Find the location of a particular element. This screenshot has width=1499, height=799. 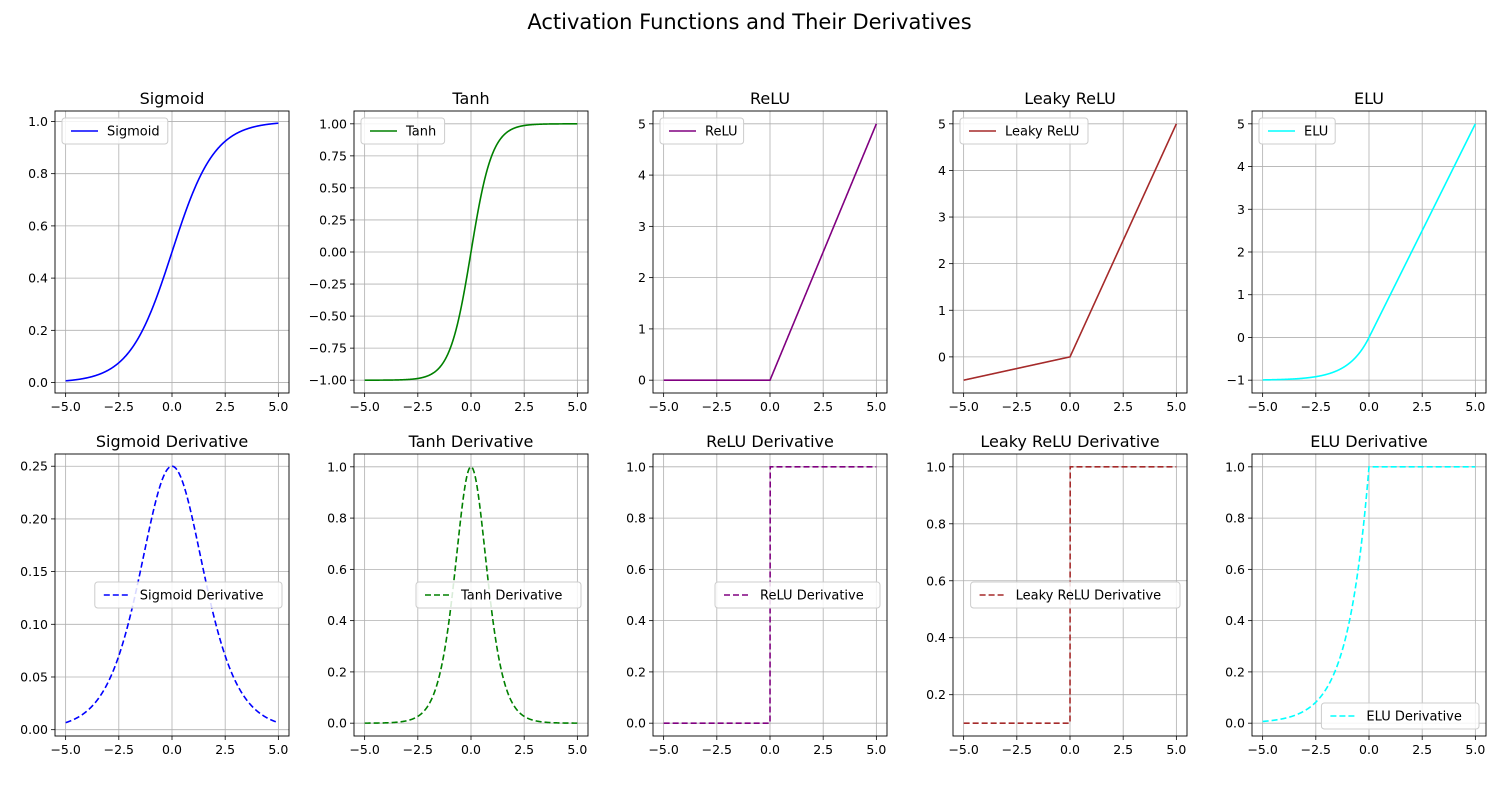

series-line-sigmoid-derivative is located at coordinates (172, 594).